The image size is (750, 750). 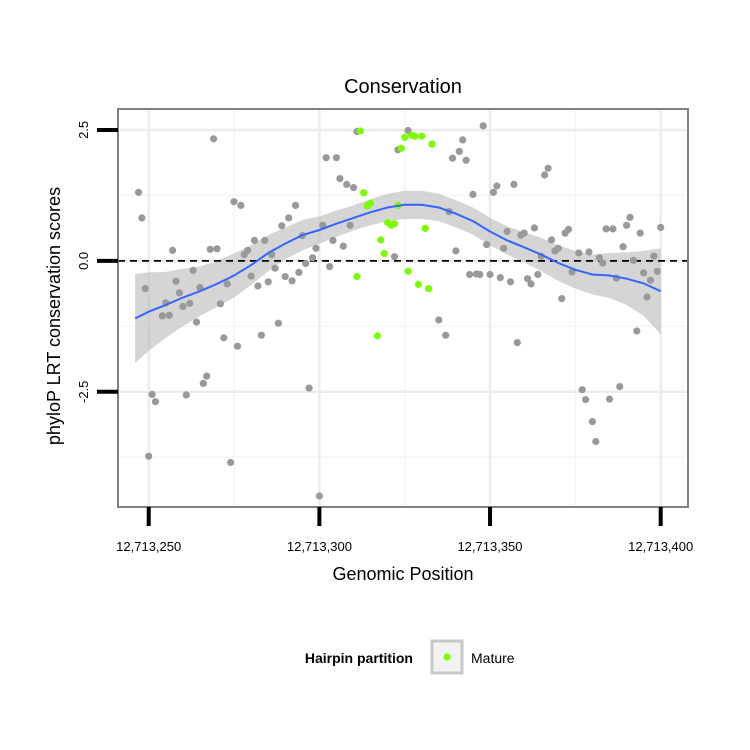 I want to click on x-tick-label: 12,713,400, so click(x=660, y=546).